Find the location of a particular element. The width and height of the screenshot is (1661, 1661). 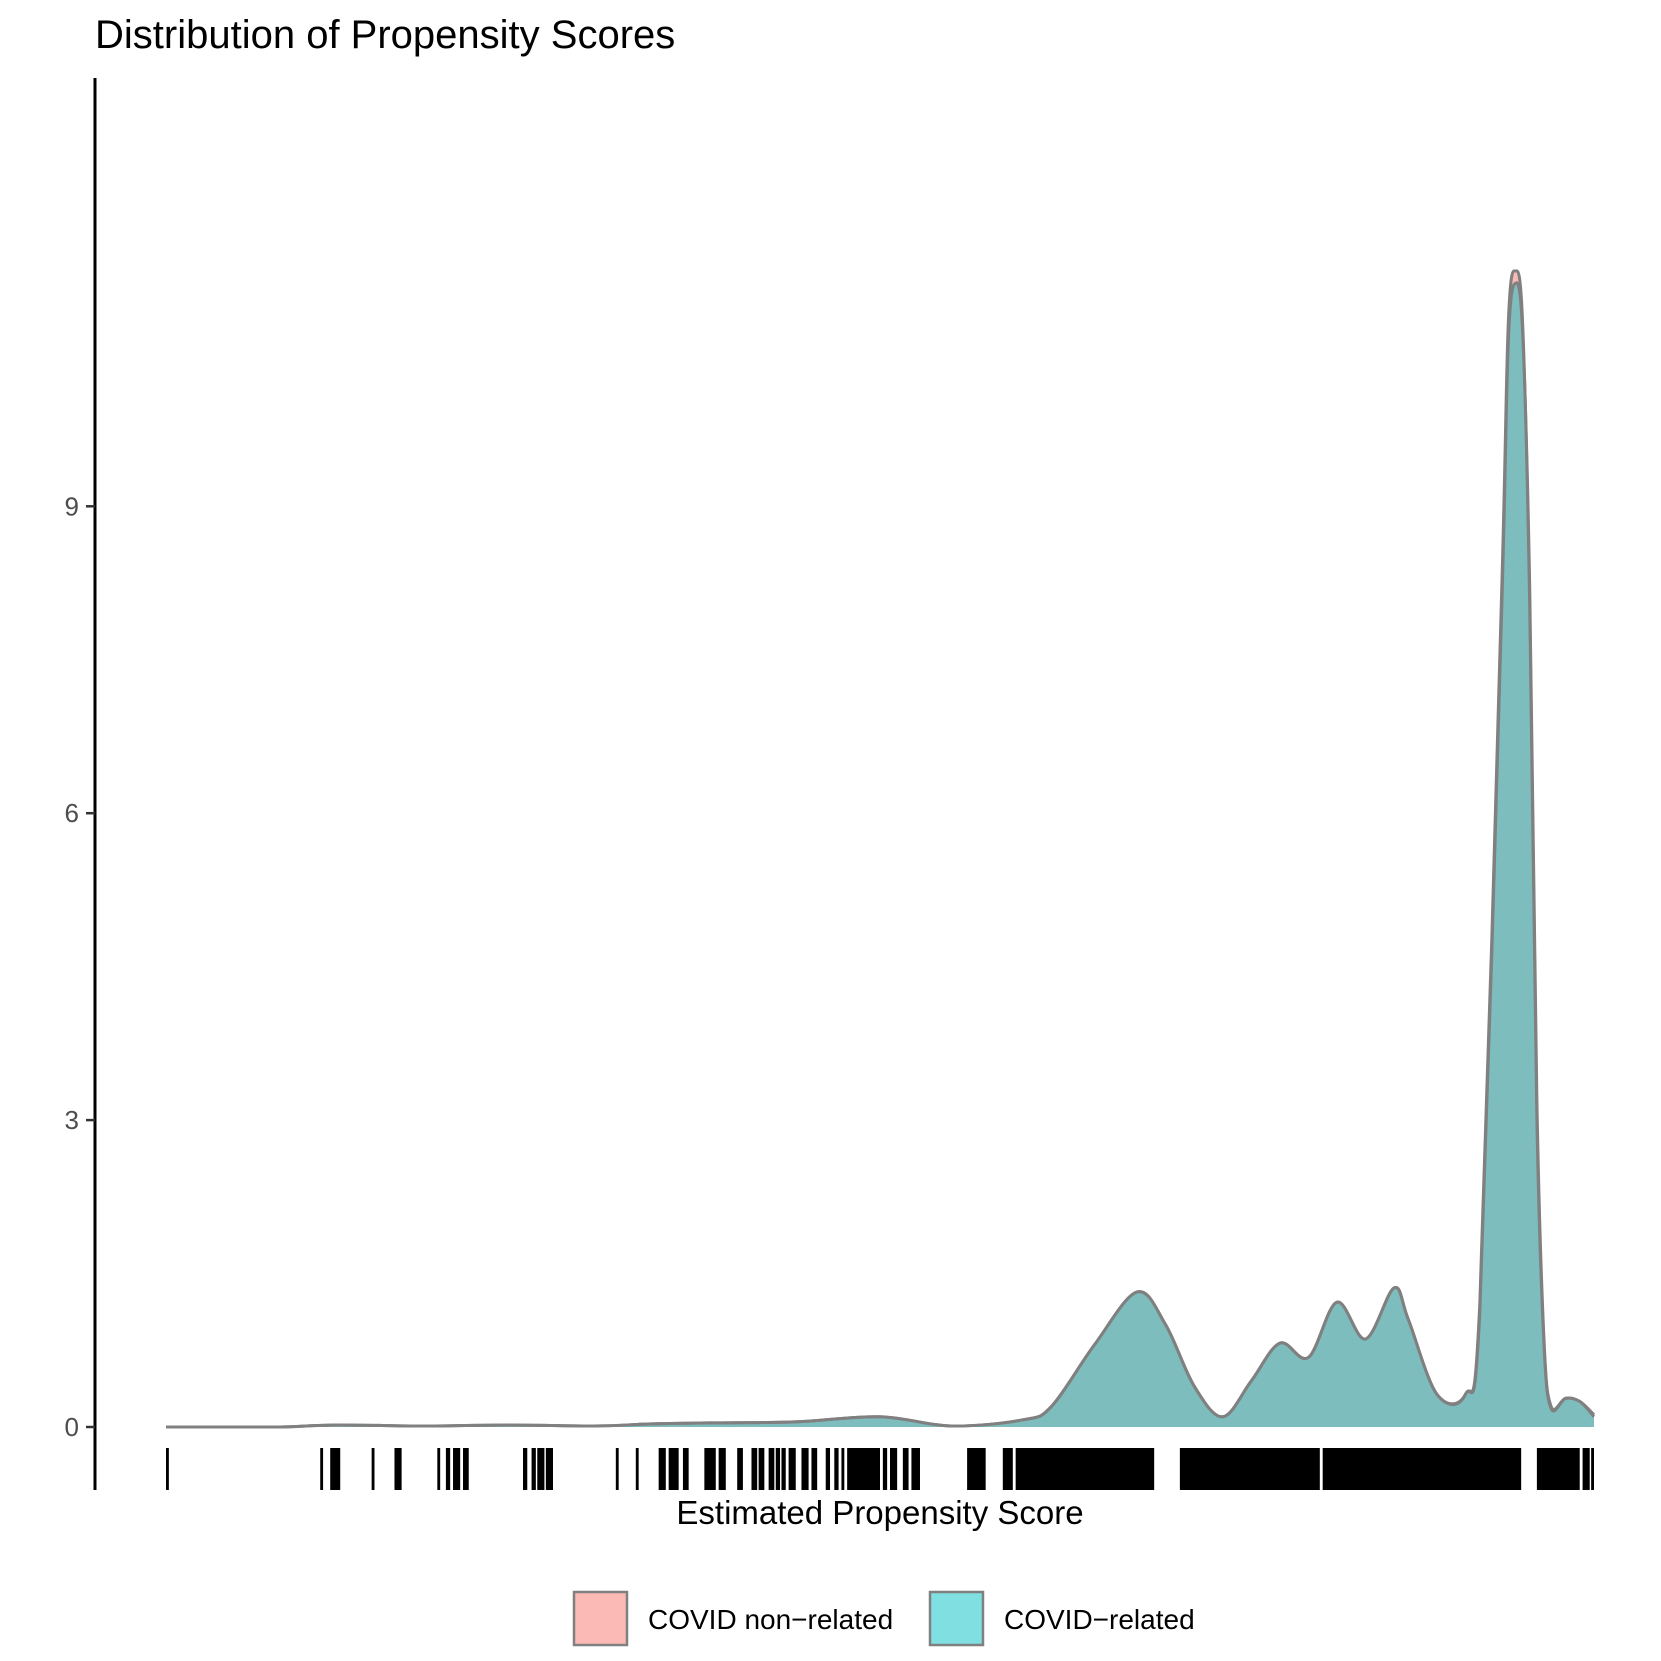

legend-label-non-related: COVID non−related is located at coordinates (770, 1619).